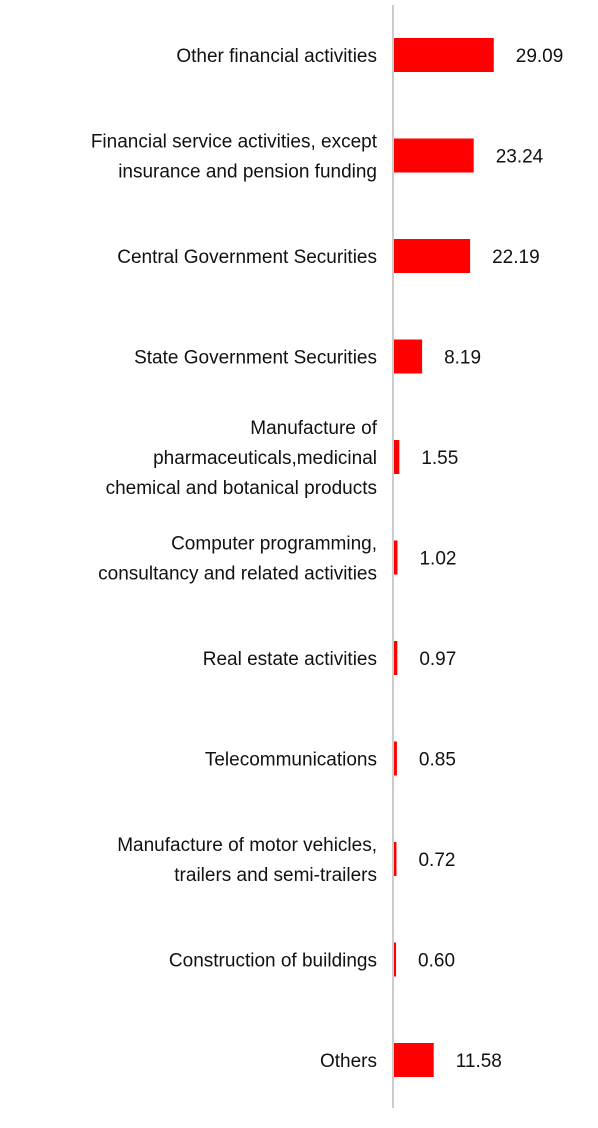 This screenshot has height=1128, width=598. What do you see at coordinates (313, 428) in the screenshot?
I see `category-label: Manufacture of` at bounding box center [313, 428].